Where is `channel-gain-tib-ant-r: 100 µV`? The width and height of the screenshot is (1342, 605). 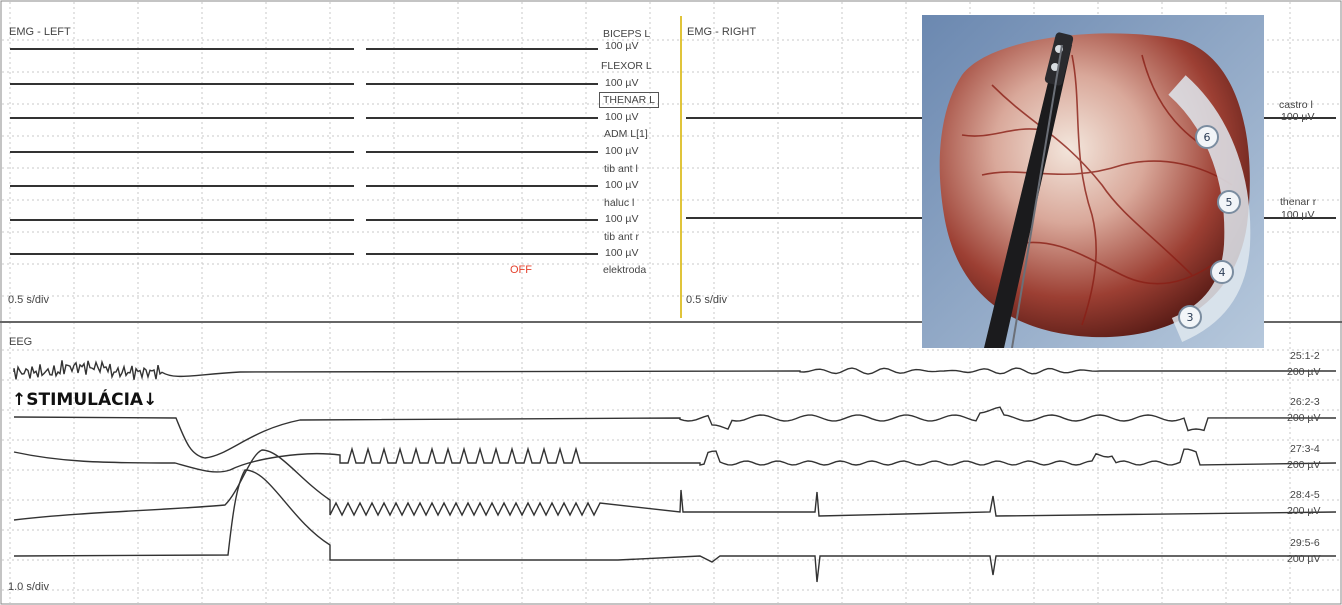
channel-gain-tib-ant-r: 100 µV is located at coordinates (622, 253).